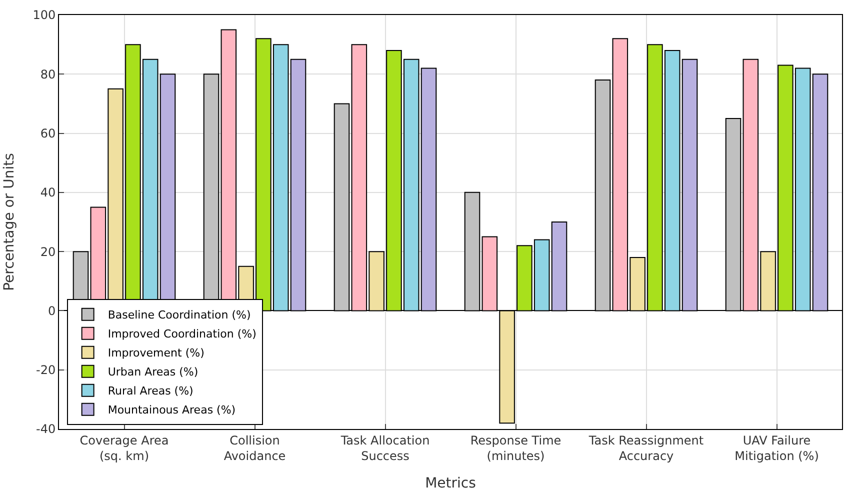 The height and width of the screenshot is (497, 851). What do you see at coordinates (776, 448) in the screenshot?
I see `x-tick-label: UAV Failure Mitigation (%)` at bounding box center [776, 448].